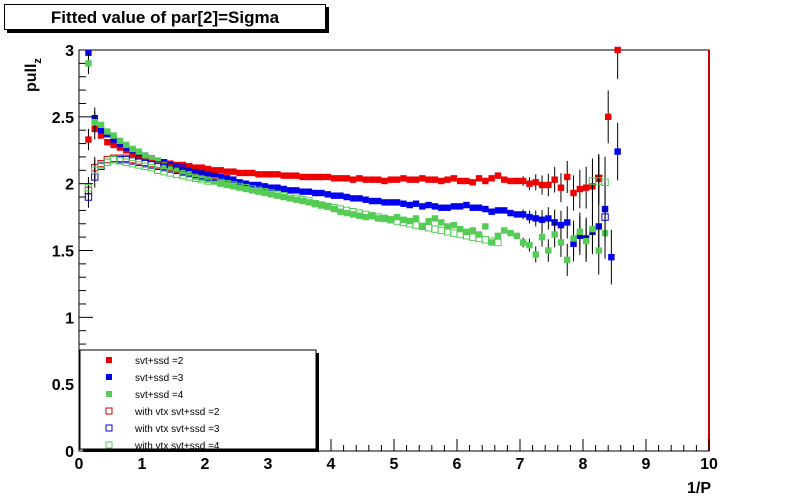 The image size is (788, 500). Describe the element at coordinates (177, 446) in the screenshot. I see `legend-entry-label: with vtx svt+ssd =4` at that location.